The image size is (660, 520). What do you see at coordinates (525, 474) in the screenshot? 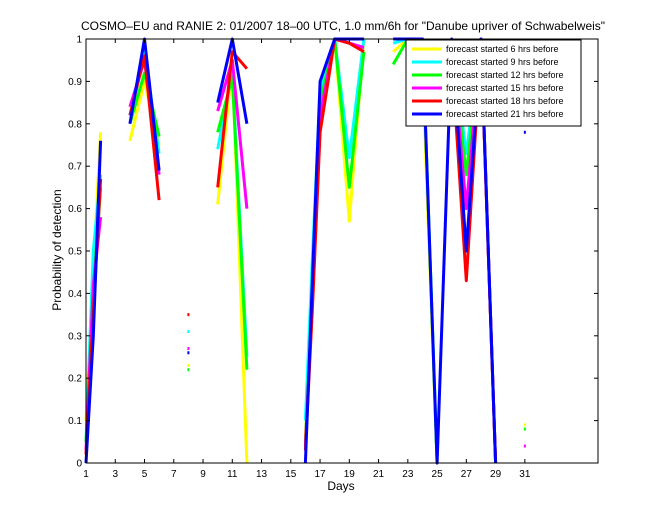
I see `x-tick-label: 31` at bounding box center [525, 474].